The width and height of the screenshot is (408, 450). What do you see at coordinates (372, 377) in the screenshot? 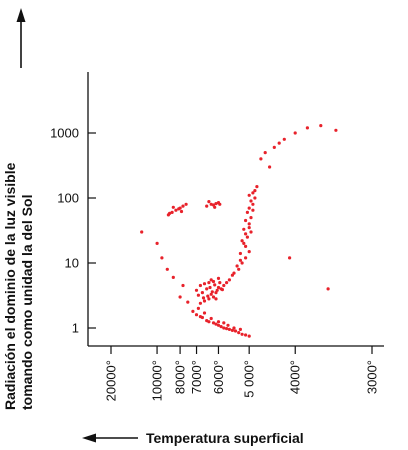
I see `x-tick-label: 3000°` at bounding box center [372, 377].